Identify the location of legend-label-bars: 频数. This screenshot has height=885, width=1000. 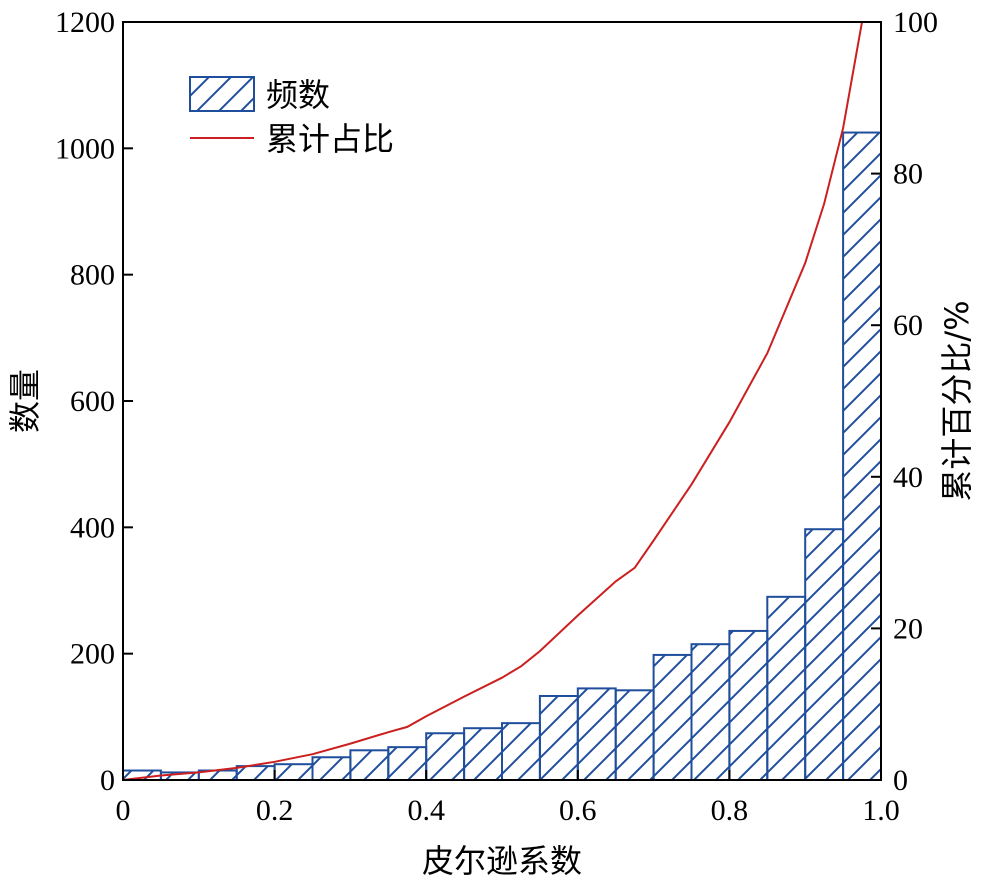
(298, 95).